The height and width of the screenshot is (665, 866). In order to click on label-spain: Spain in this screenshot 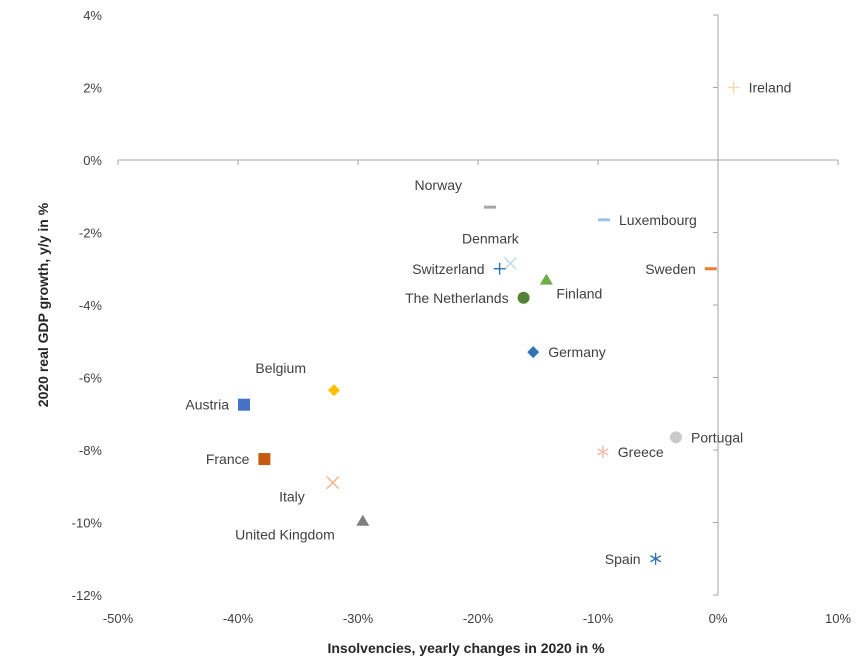, I will do `click(623, 559)`.